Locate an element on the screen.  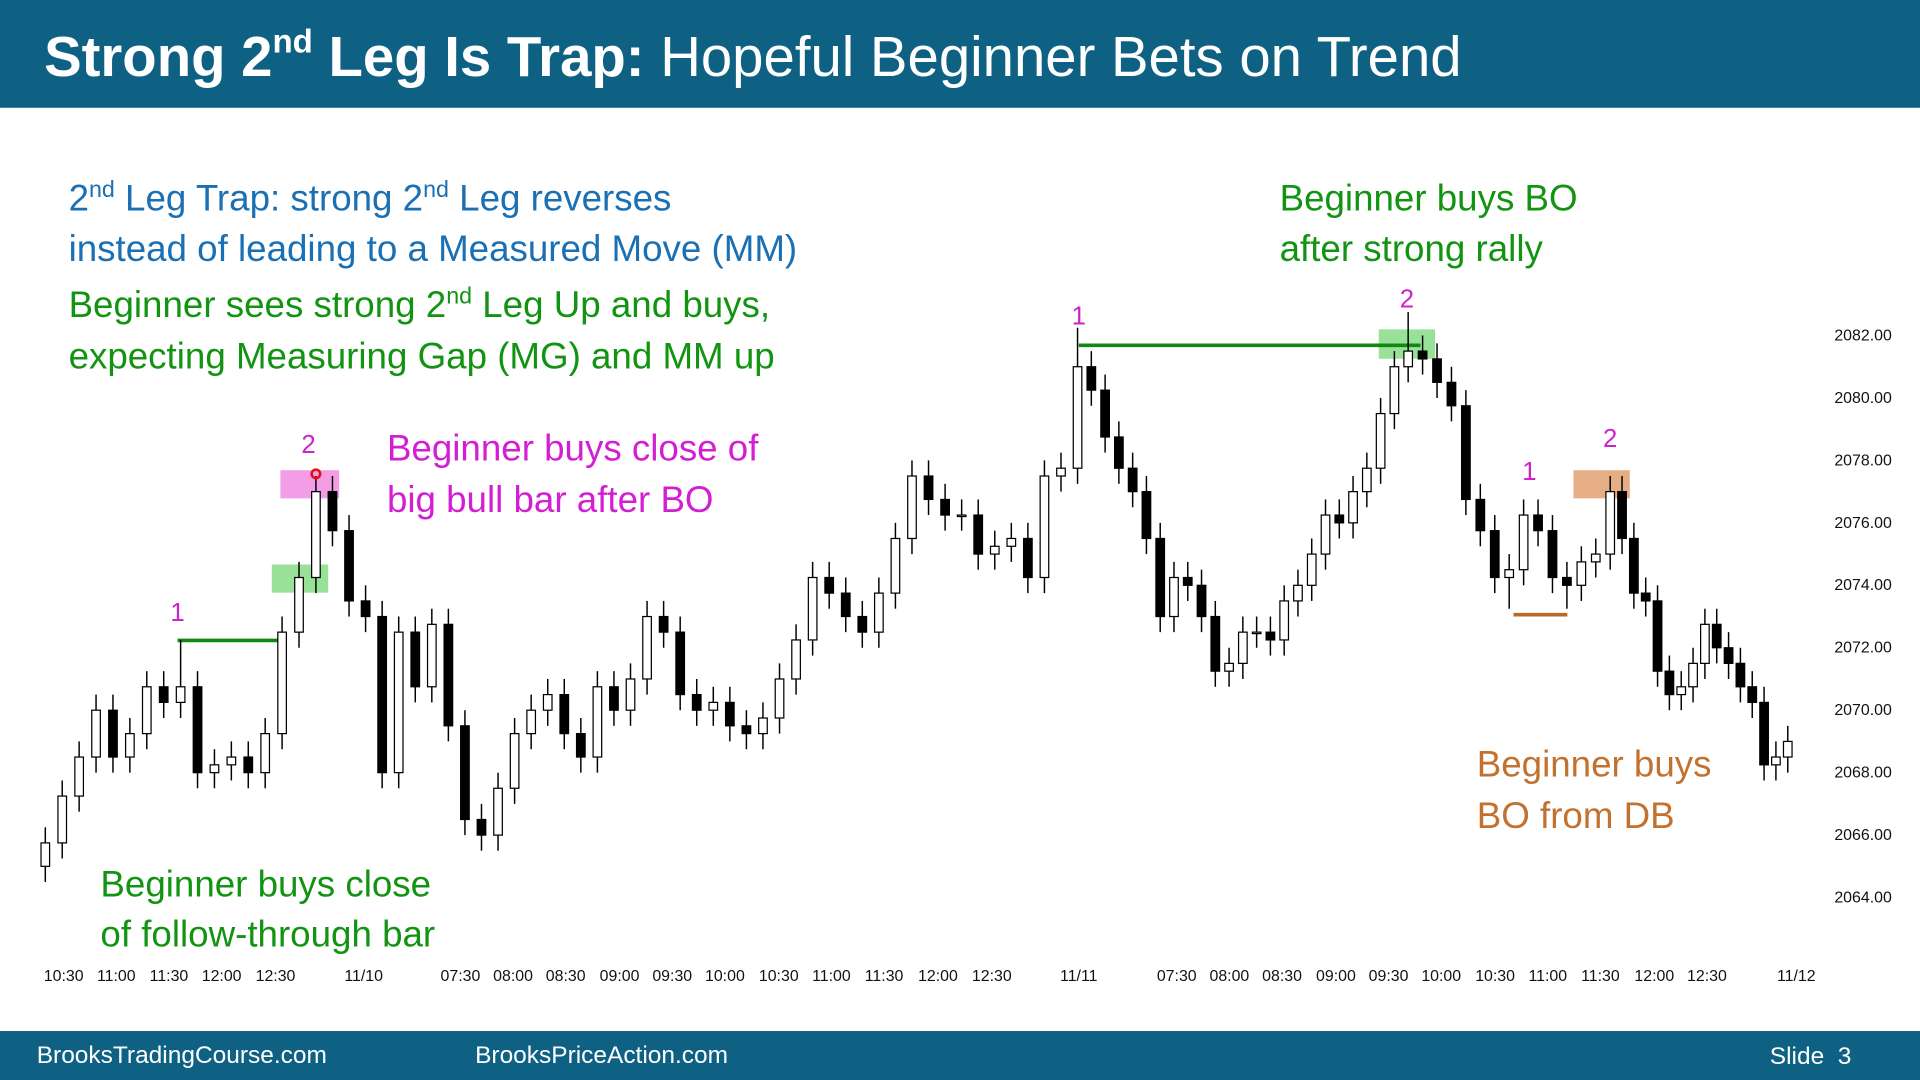
y-tick-label: 2080.00 is located at coordinates (1863, 398).